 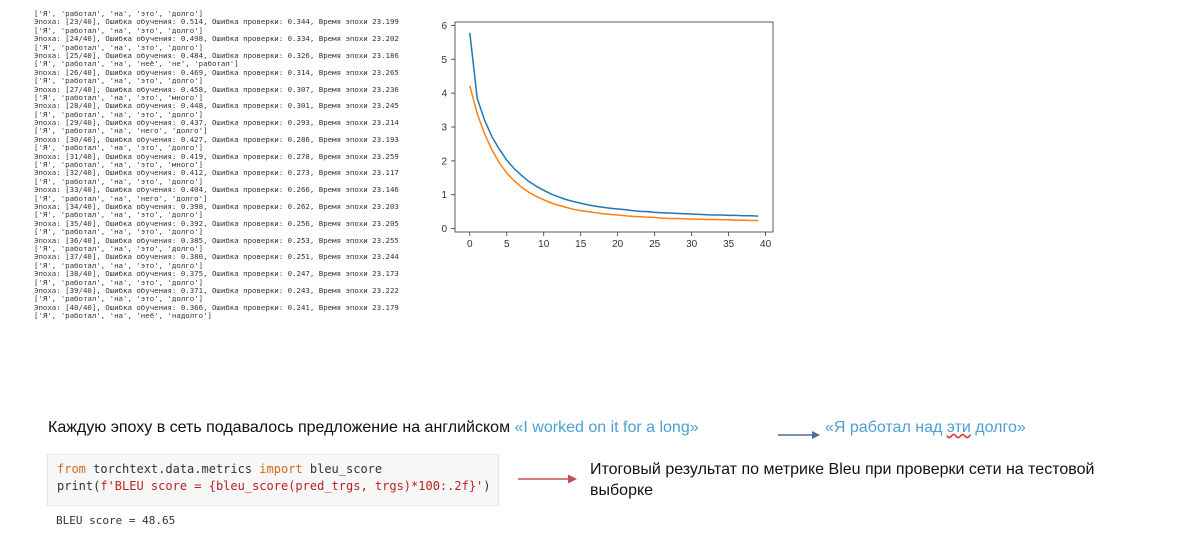 I want to click on x-tick-label: 15, so click(x=581, y=244).